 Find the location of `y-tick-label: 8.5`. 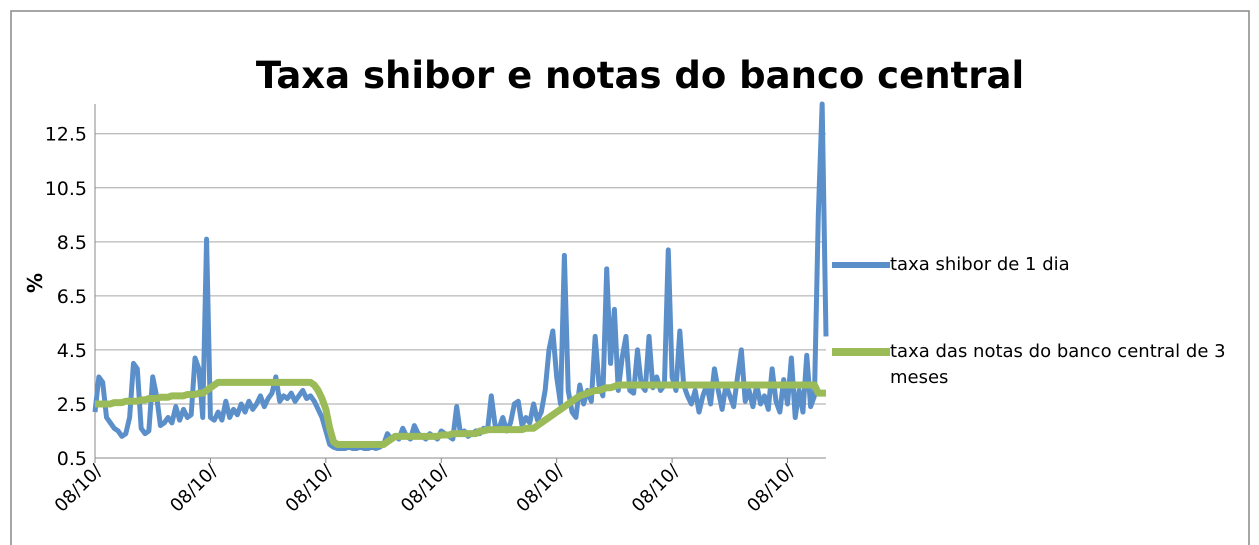

y-tick-label: 8.5 is located at coordinates (72, 243).